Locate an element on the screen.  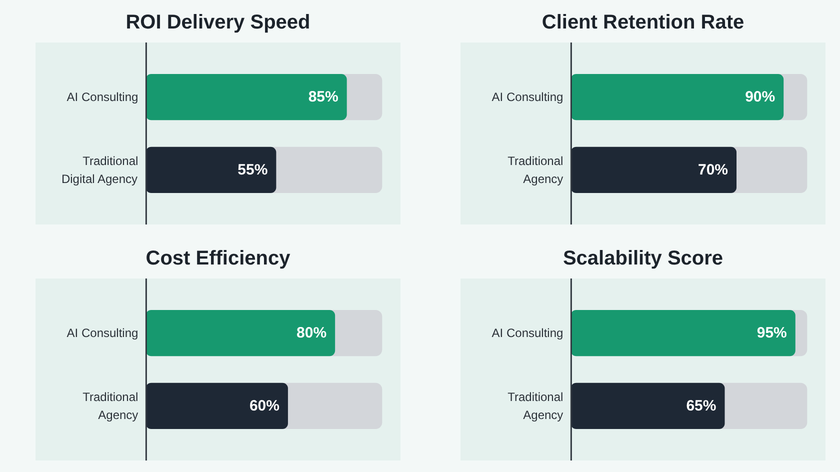
data-label: 60% is located at coordinates (264, 405).